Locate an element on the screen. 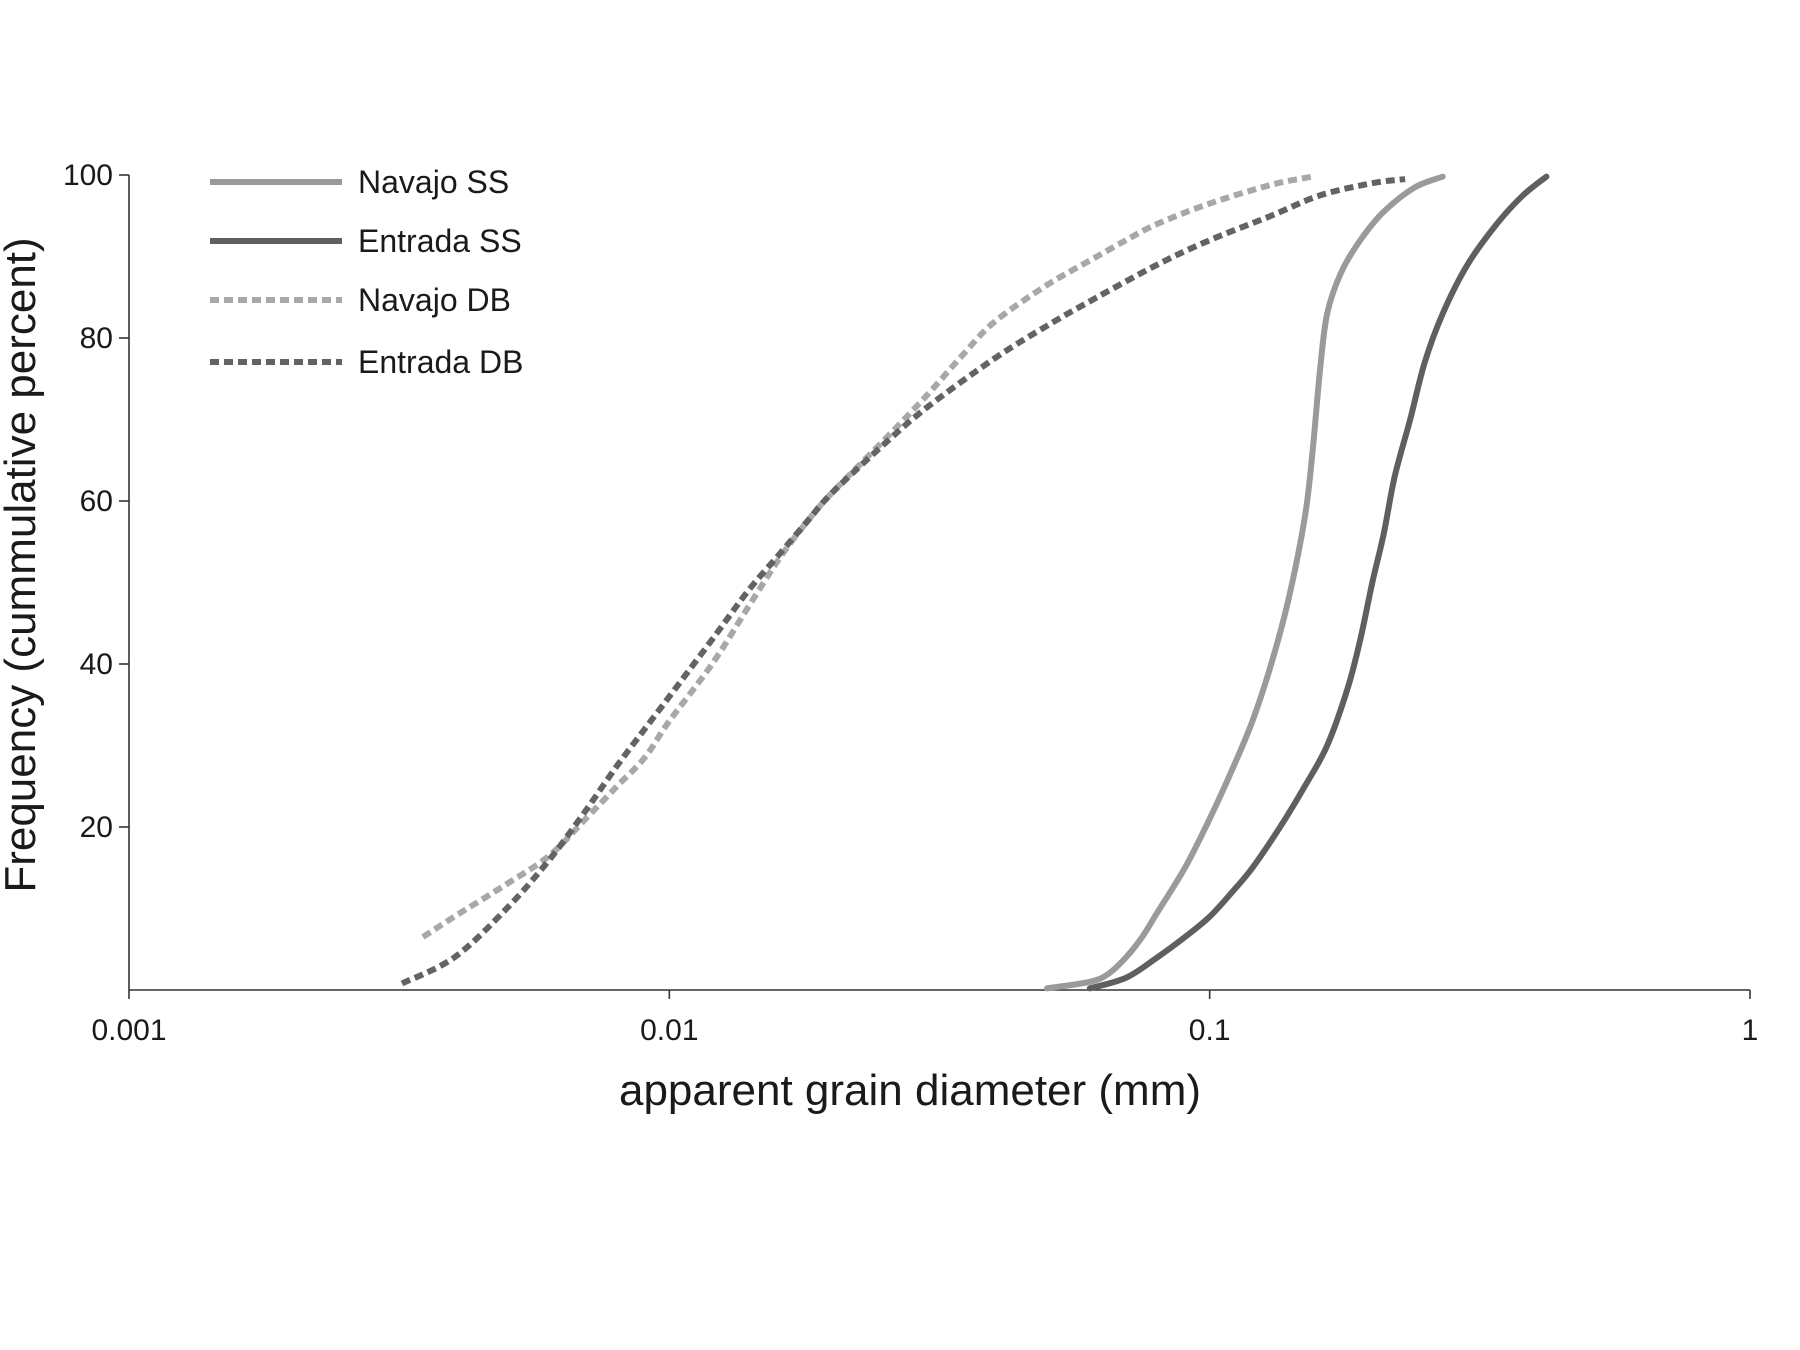 The width and height of the screenshot is (1800, 1350). y-tick-label: 80 is located at coordinates (96, 338).